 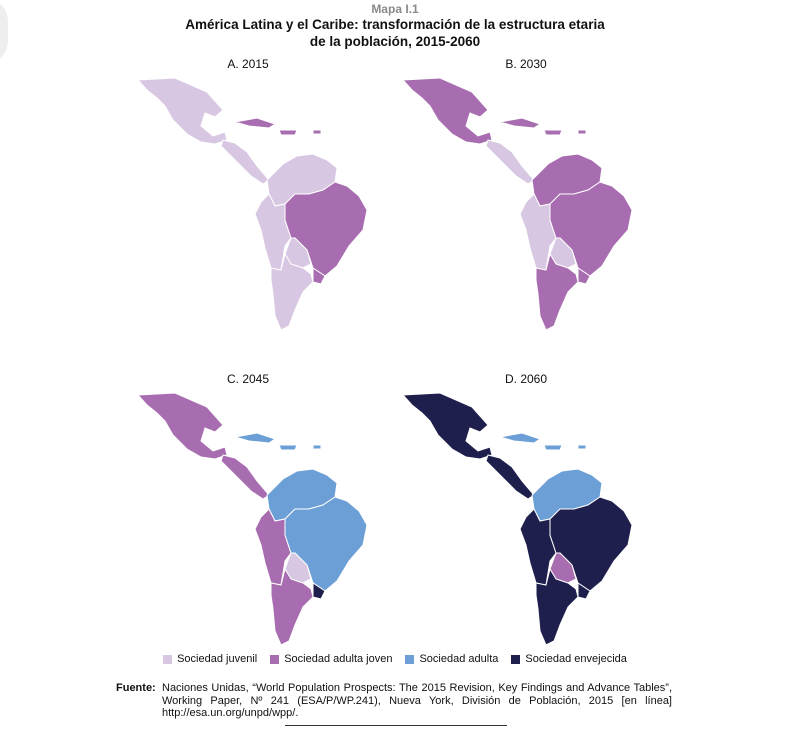 What do you see at coordinates (526, 379) in the screenshot?
I see `panel-title-d: D. 2060` at bounding box center [526, 379].